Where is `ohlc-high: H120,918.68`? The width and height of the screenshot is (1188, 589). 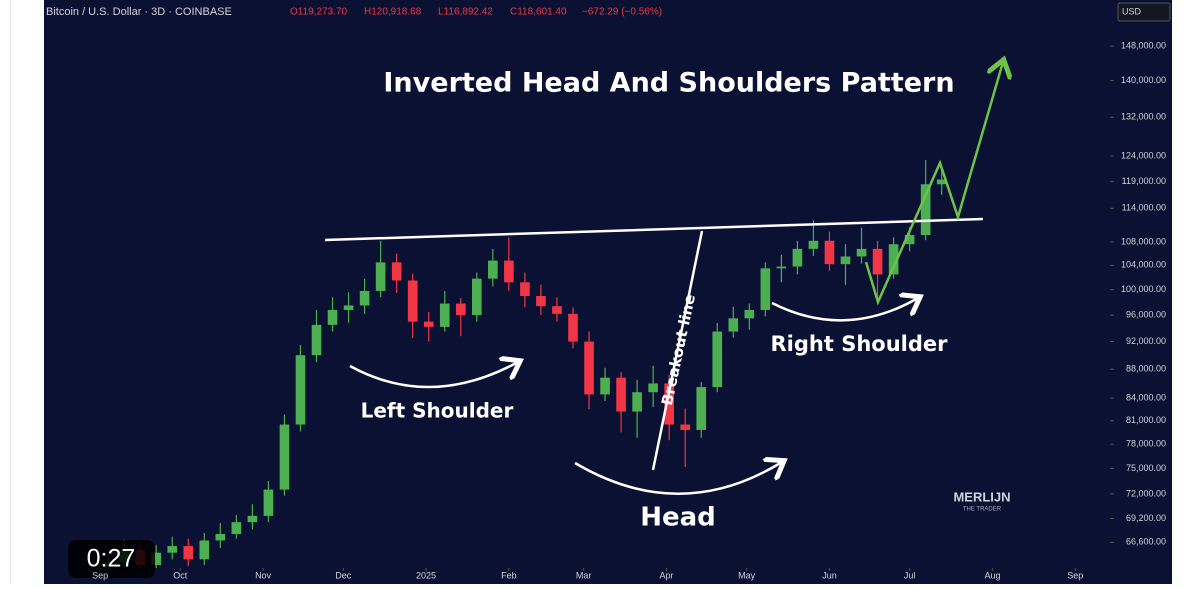 ohlc-high: H120,918.68 is located at coordinates (393, 12).